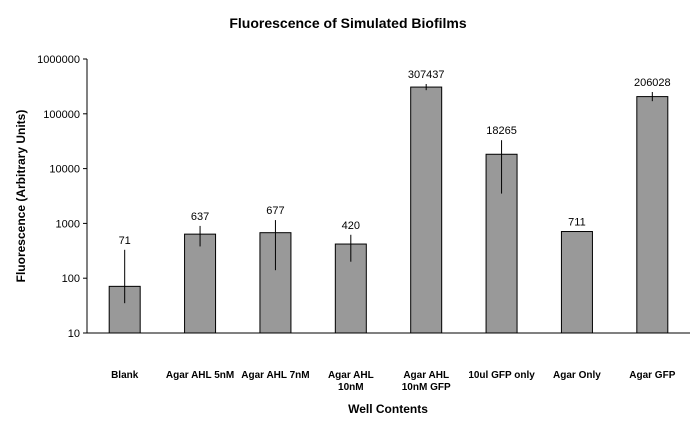 Image resolution: width=700 pixels, height=430 pixels. Describe the element at coordinates (21, 196) in the screenshot. I see `y-axis-title: Fluorescence (Arbitrary Units)` at that location.